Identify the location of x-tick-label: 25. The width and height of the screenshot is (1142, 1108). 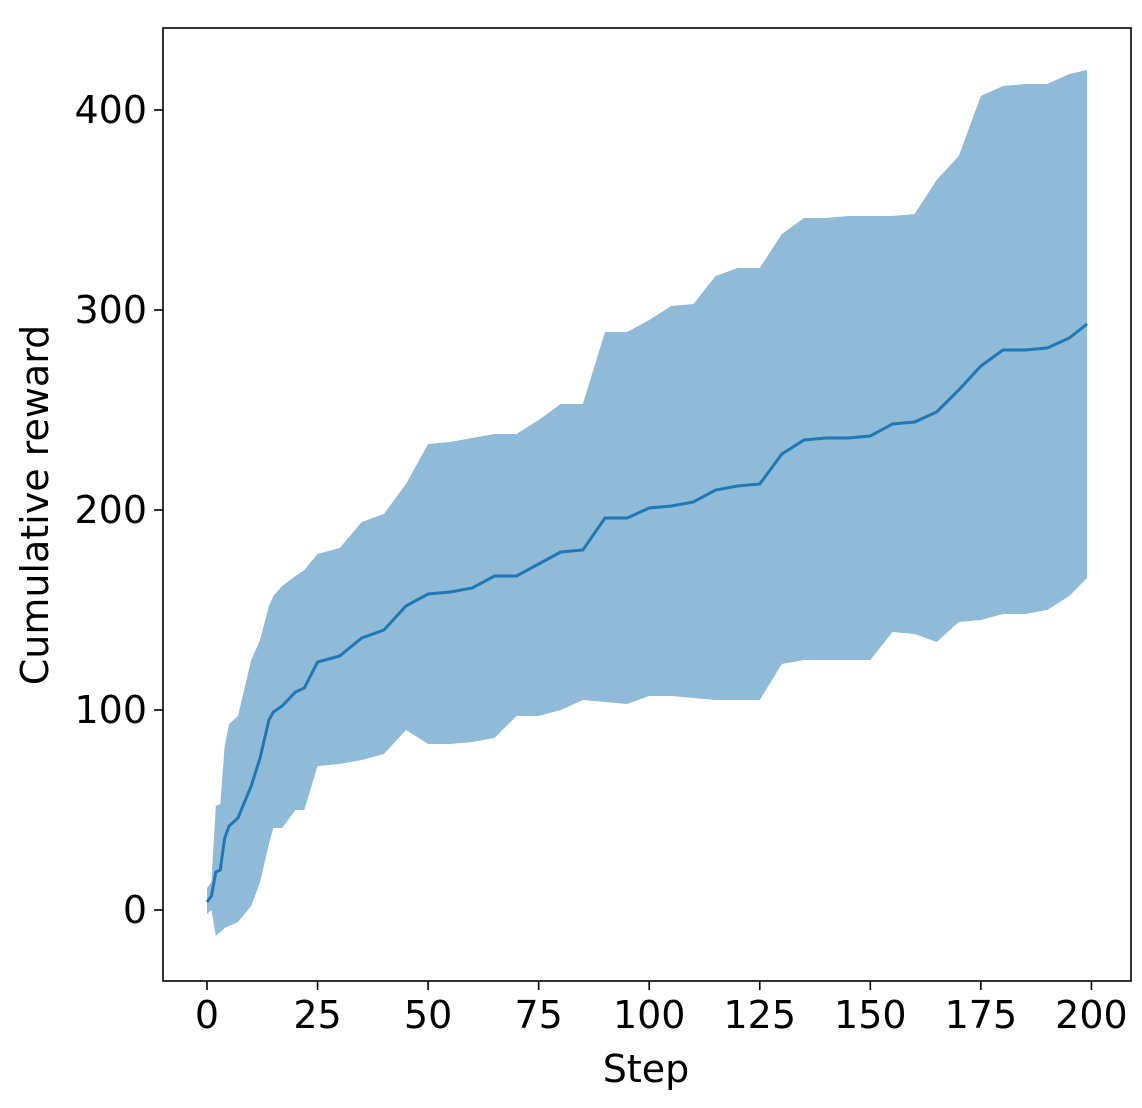
(317, 1015).